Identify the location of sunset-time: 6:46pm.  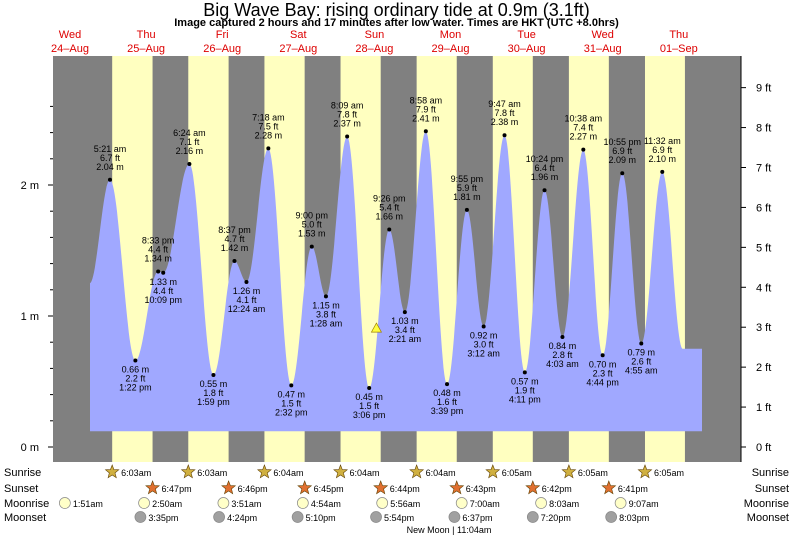
(253, 489).